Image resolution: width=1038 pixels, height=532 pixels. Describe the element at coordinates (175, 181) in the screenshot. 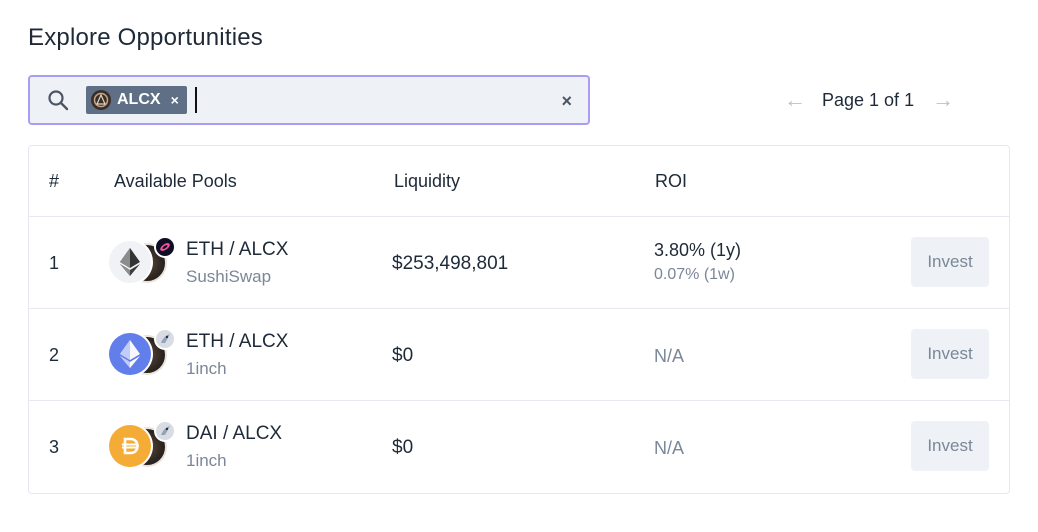

I see `header-pools: Available Pools` at that location.